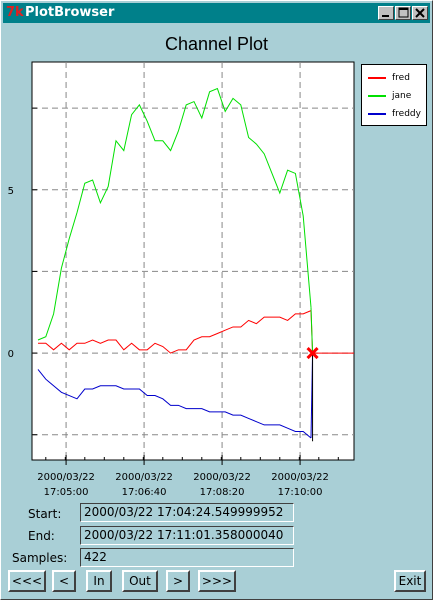  Describe the element at coordinates (174, 404) in the screenshot. I see `series-line-freddy` at that location.